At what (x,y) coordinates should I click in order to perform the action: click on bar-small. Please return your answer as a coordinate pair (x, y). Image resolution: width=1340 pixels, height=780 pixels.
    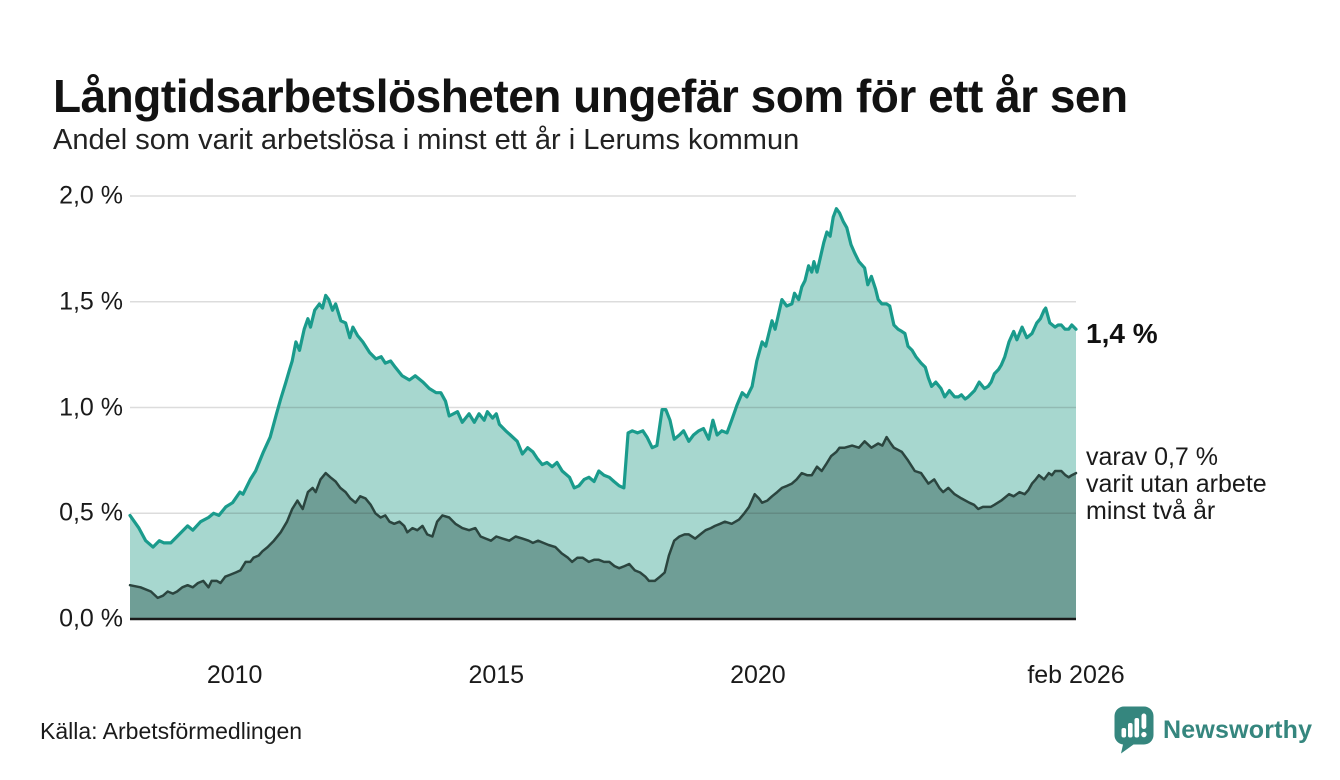
    Looking at the image, I should click on (1124, 733).